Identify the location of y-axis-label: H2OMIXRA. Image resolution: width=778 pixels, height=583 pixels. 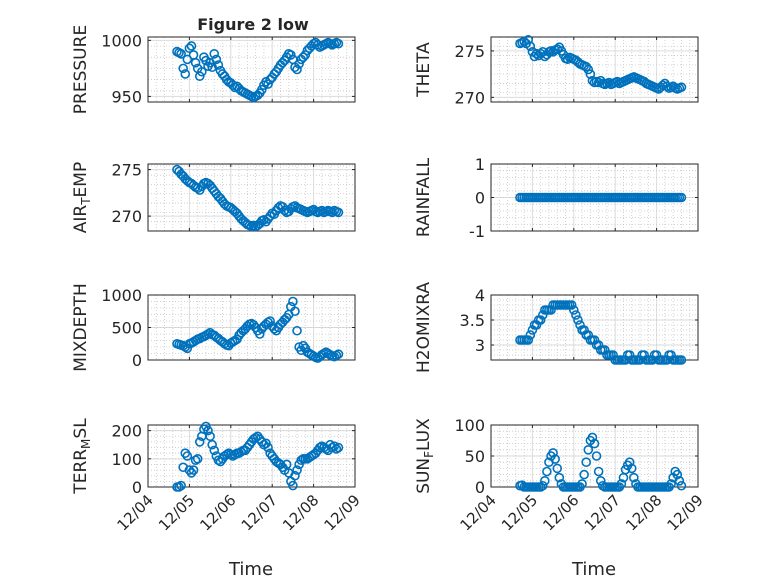
(424, 327).